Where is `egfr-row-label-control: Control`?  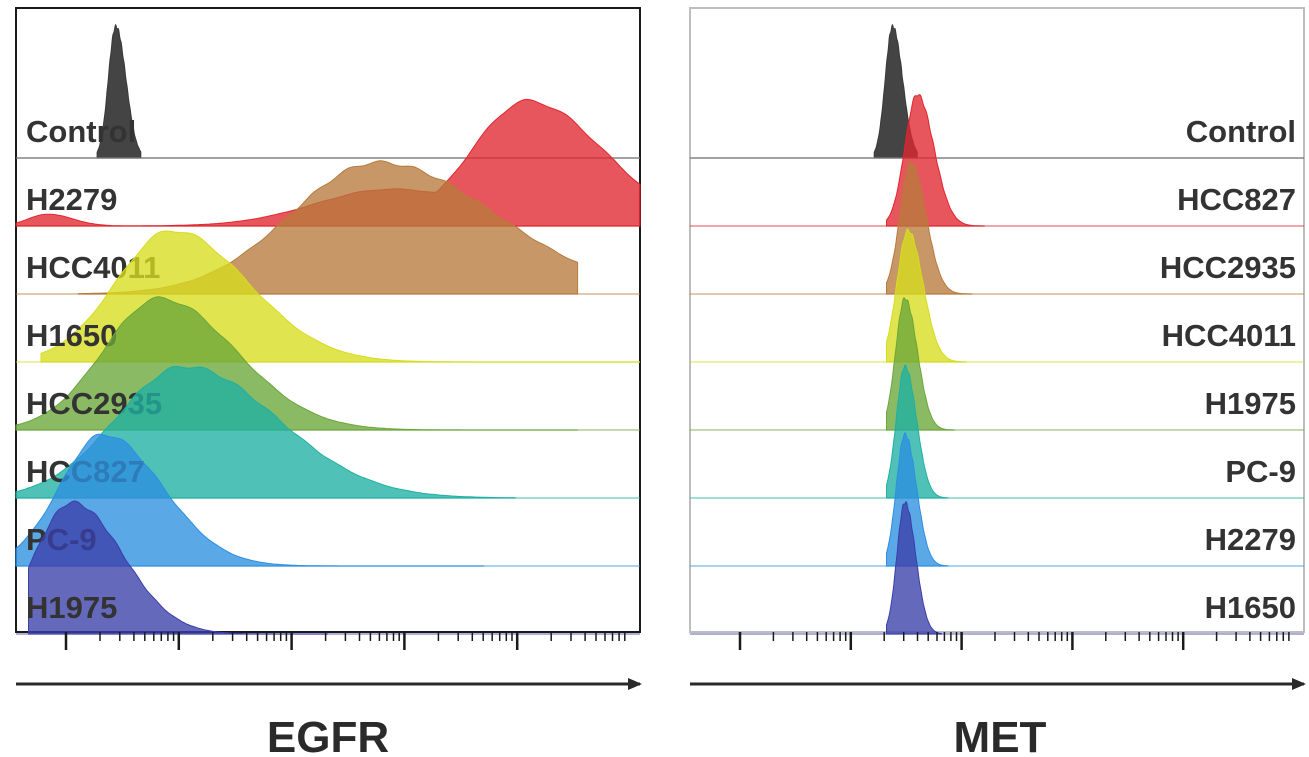
egfr-row-label-control: Control is located at coordinates (81, 131).